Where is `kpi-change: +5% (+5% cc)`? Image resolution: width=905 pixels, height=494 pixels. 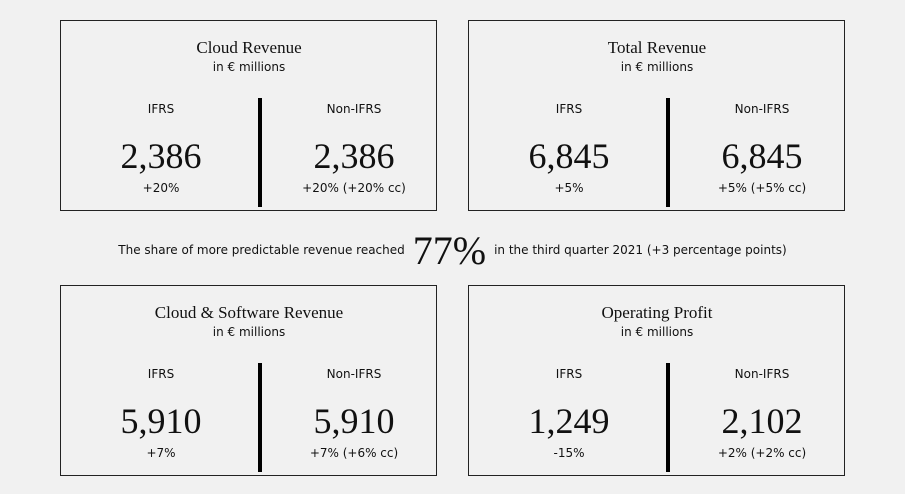
kpi-change: +5% (+5% cc) is located at coordinates (762, 188).